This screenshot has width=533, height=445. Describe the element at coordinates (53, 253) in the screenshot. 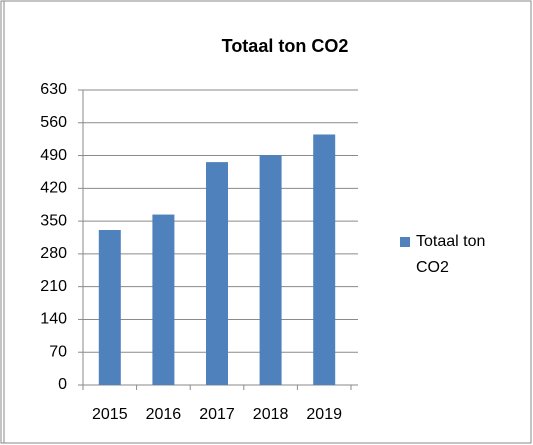

I see `y-tick-label: 280` at that location.